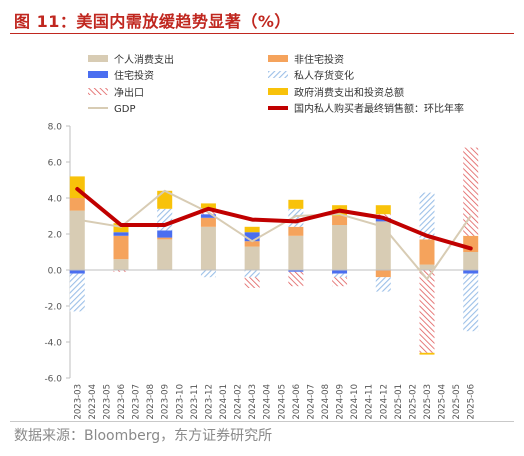 Image resolution: width=524 pixels, height=456 pixels. Describe the element at coordinates (297, 402) in the screenshot. I see `x-tick-label: 2024-06` at that location.